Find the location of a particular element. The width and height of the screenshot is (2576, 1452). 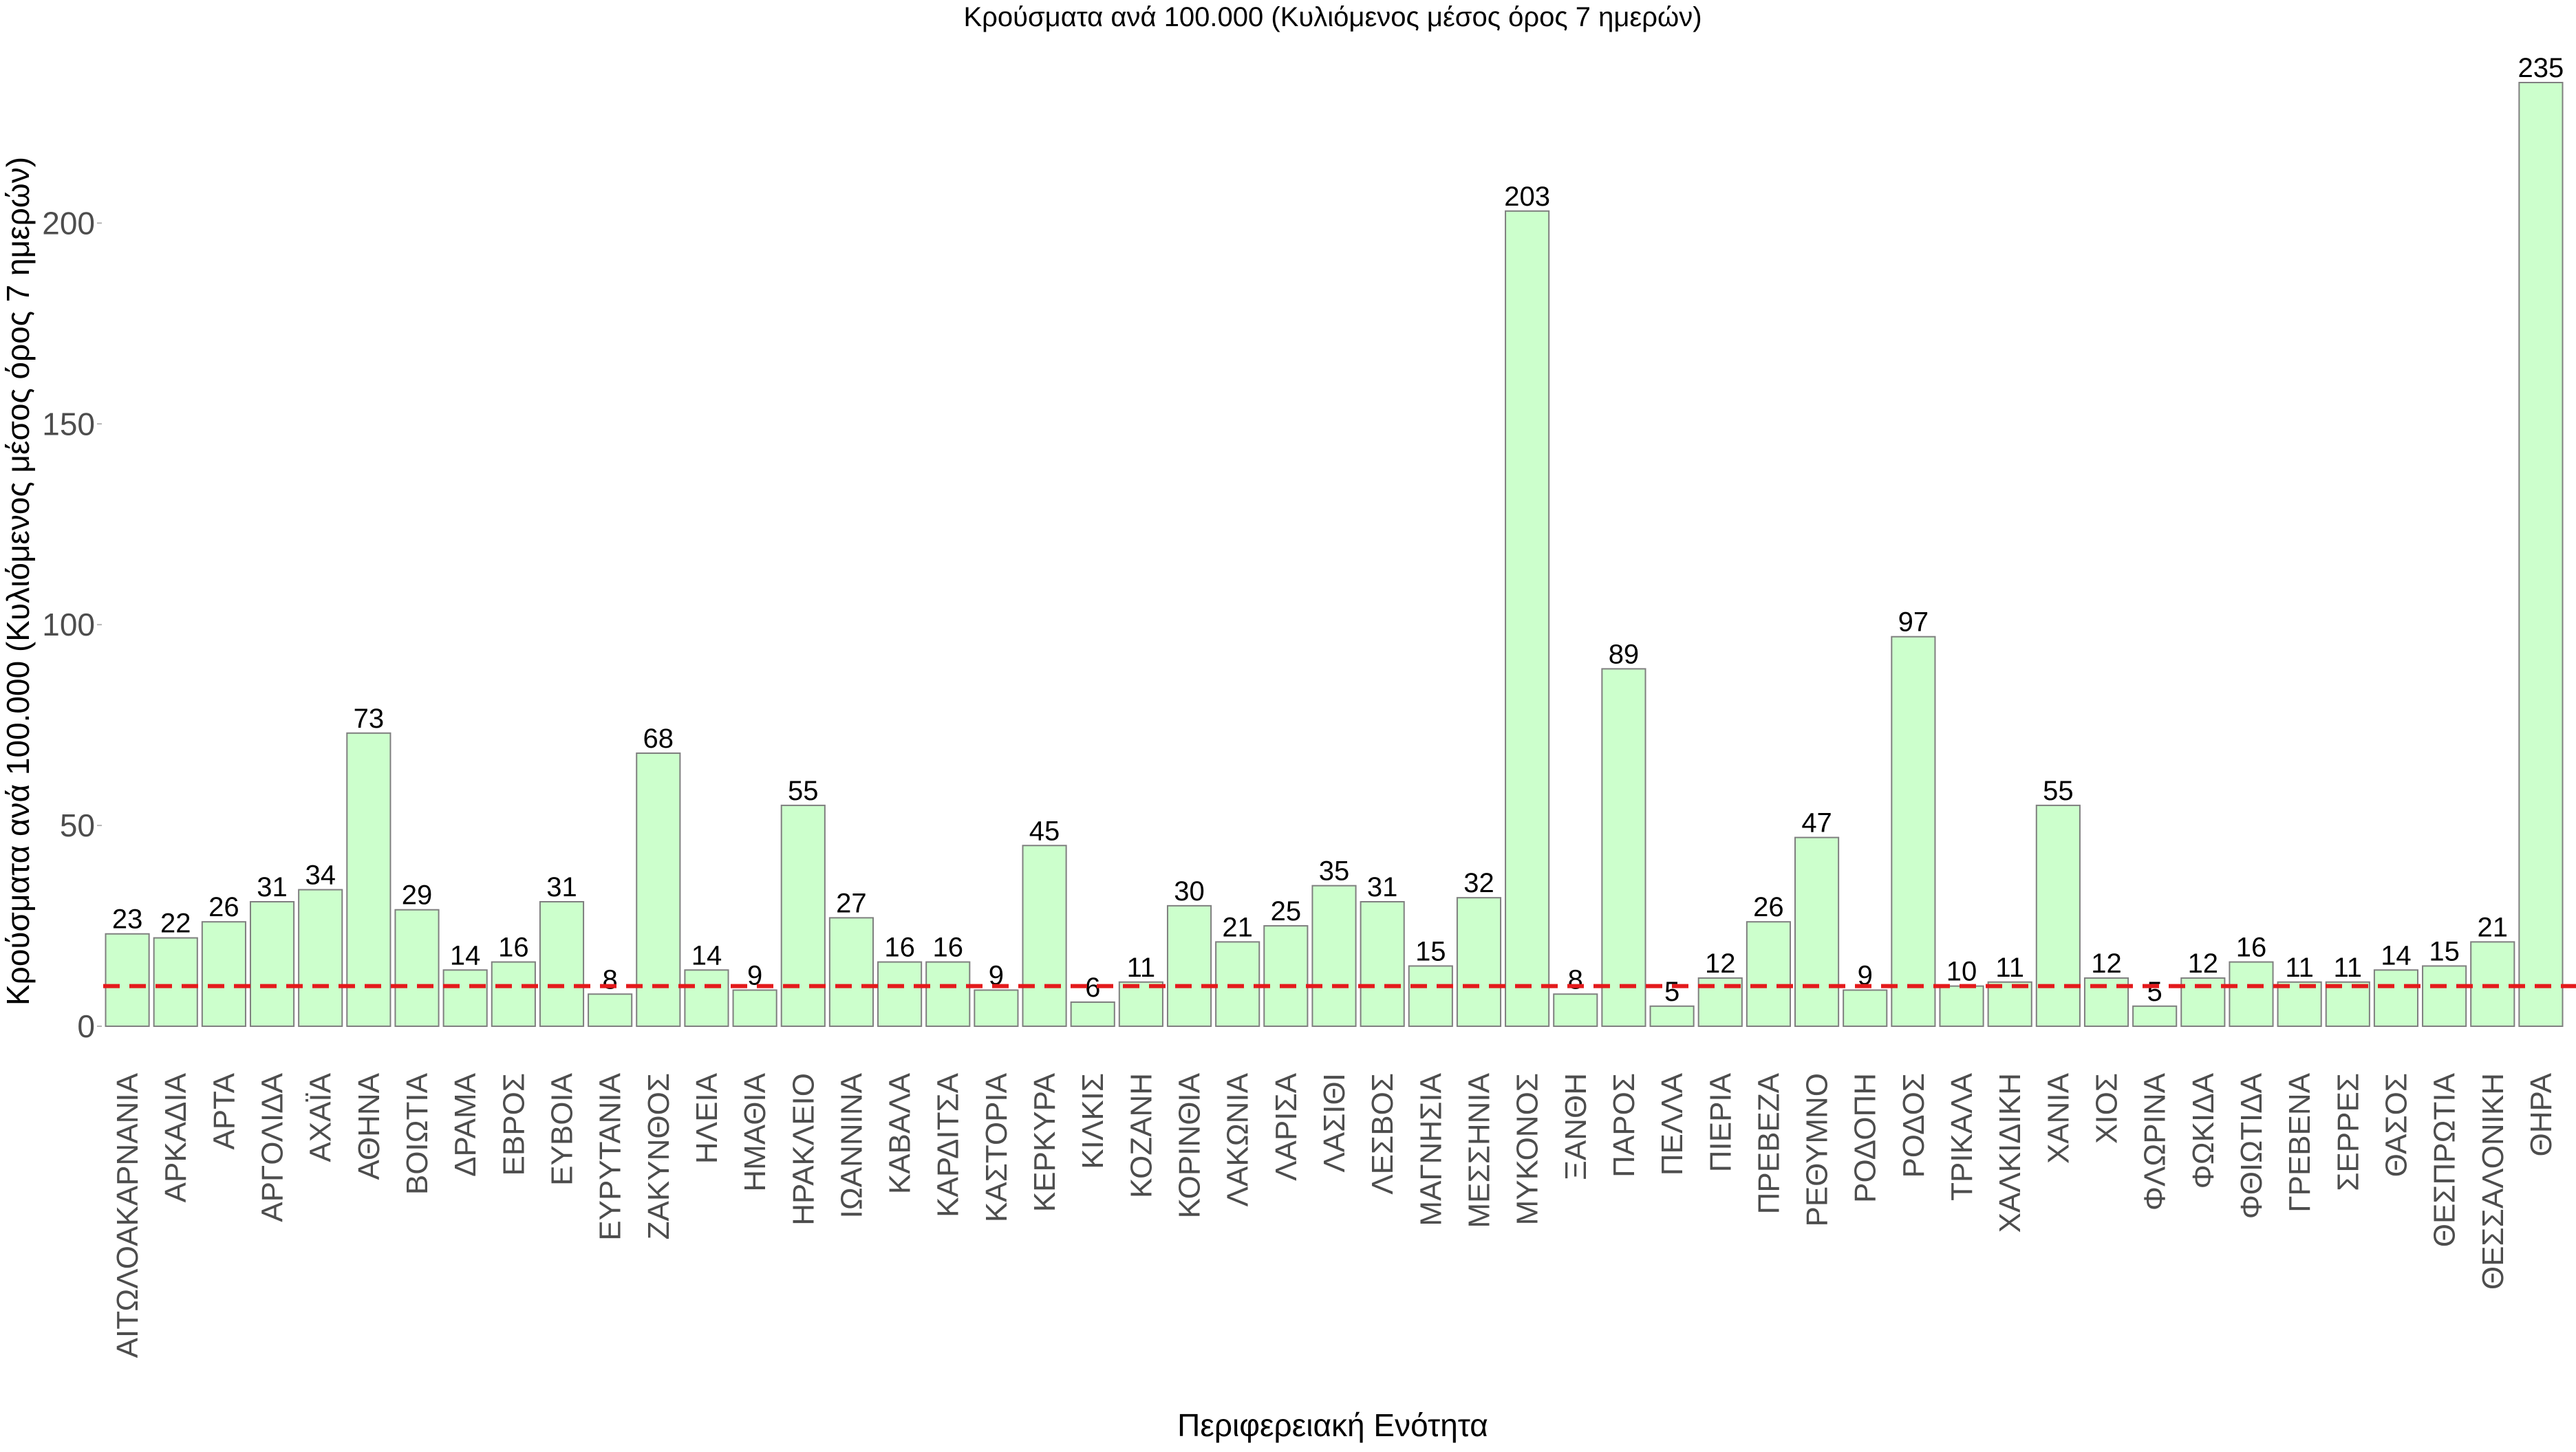

x-tick-label: ΛΕΣΒΟΣ is located at coordinates (1383, 1134).